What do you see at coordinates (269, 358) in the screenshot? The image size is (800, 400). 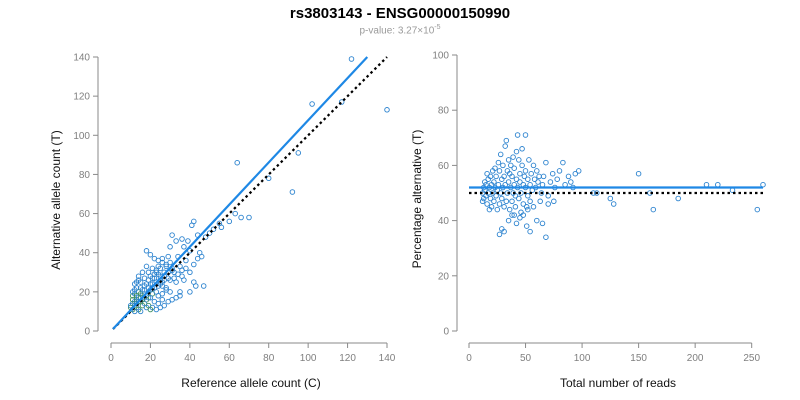 I see `panel1-x-tick-label: 80` at bounding box center [269, 358].